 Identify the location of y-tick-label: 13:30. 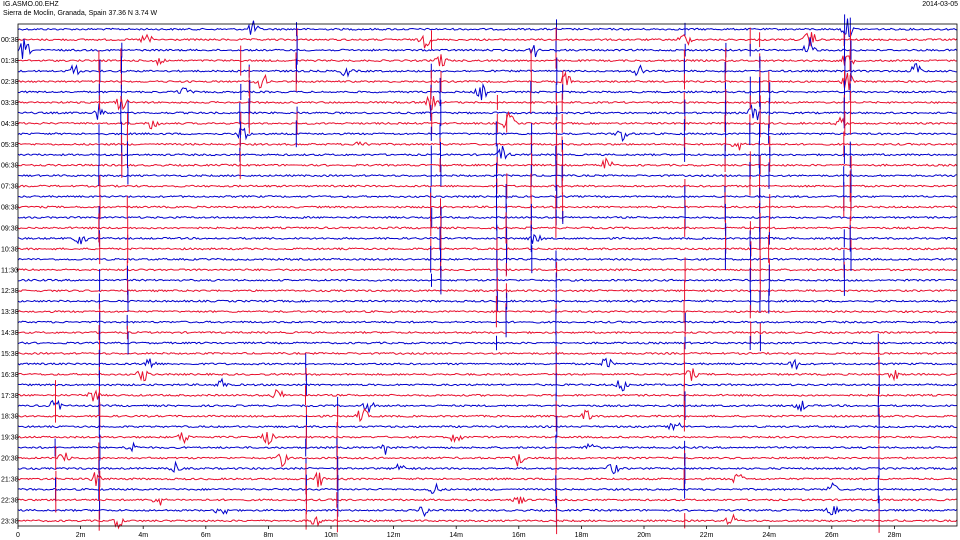
(10, 312).